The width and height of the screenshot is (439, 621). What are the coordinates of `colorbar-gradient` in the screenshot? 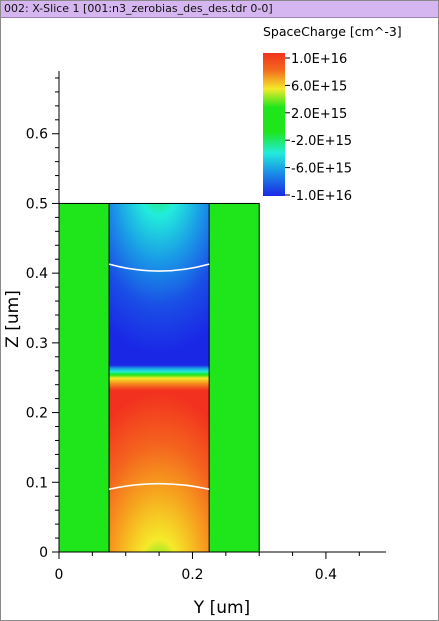 It's located at (274, 124).